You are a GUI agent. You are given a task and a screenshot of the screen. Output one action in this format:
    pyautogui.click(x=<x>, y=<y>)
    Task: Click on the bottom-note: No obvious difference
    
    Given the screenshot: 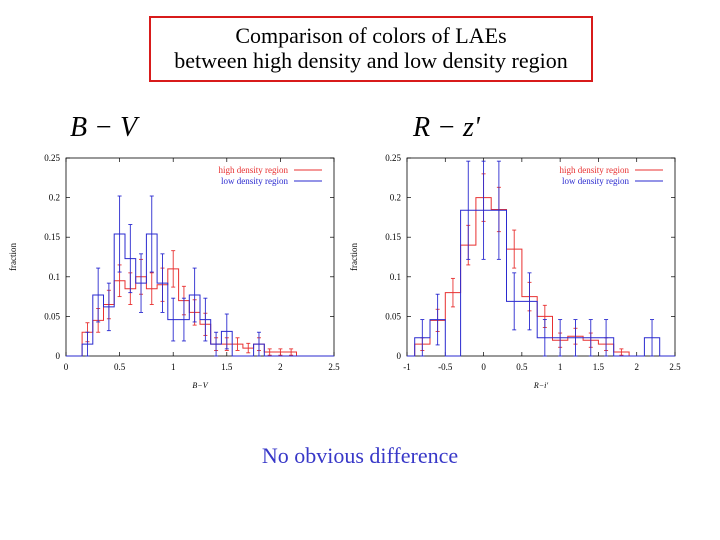 What is the action you would take?
    pyautogui.click(x=360, y=455)
    